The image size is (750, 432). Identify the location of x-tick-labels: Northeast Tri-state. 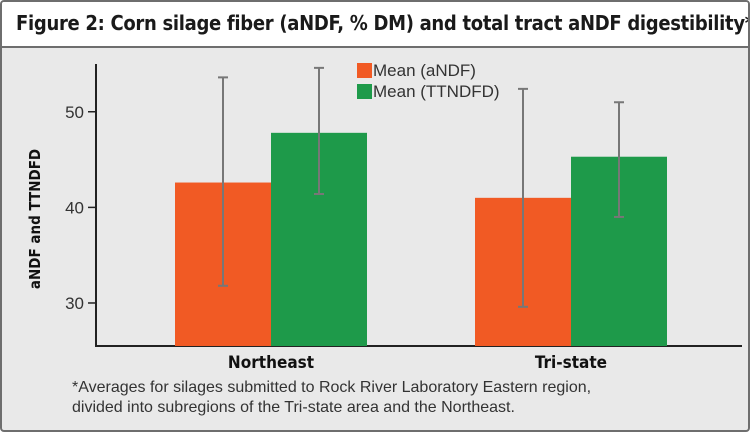
(417, 363).